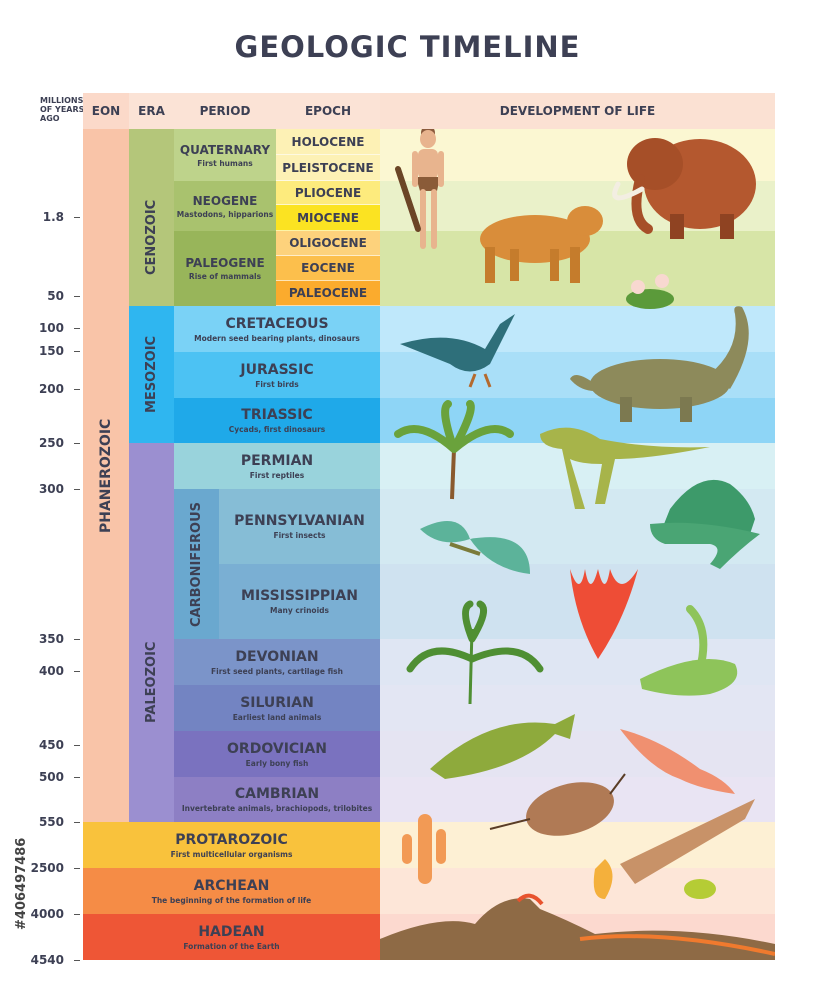  I want to click on period-name: TRIASSIC, so click(277, 415).